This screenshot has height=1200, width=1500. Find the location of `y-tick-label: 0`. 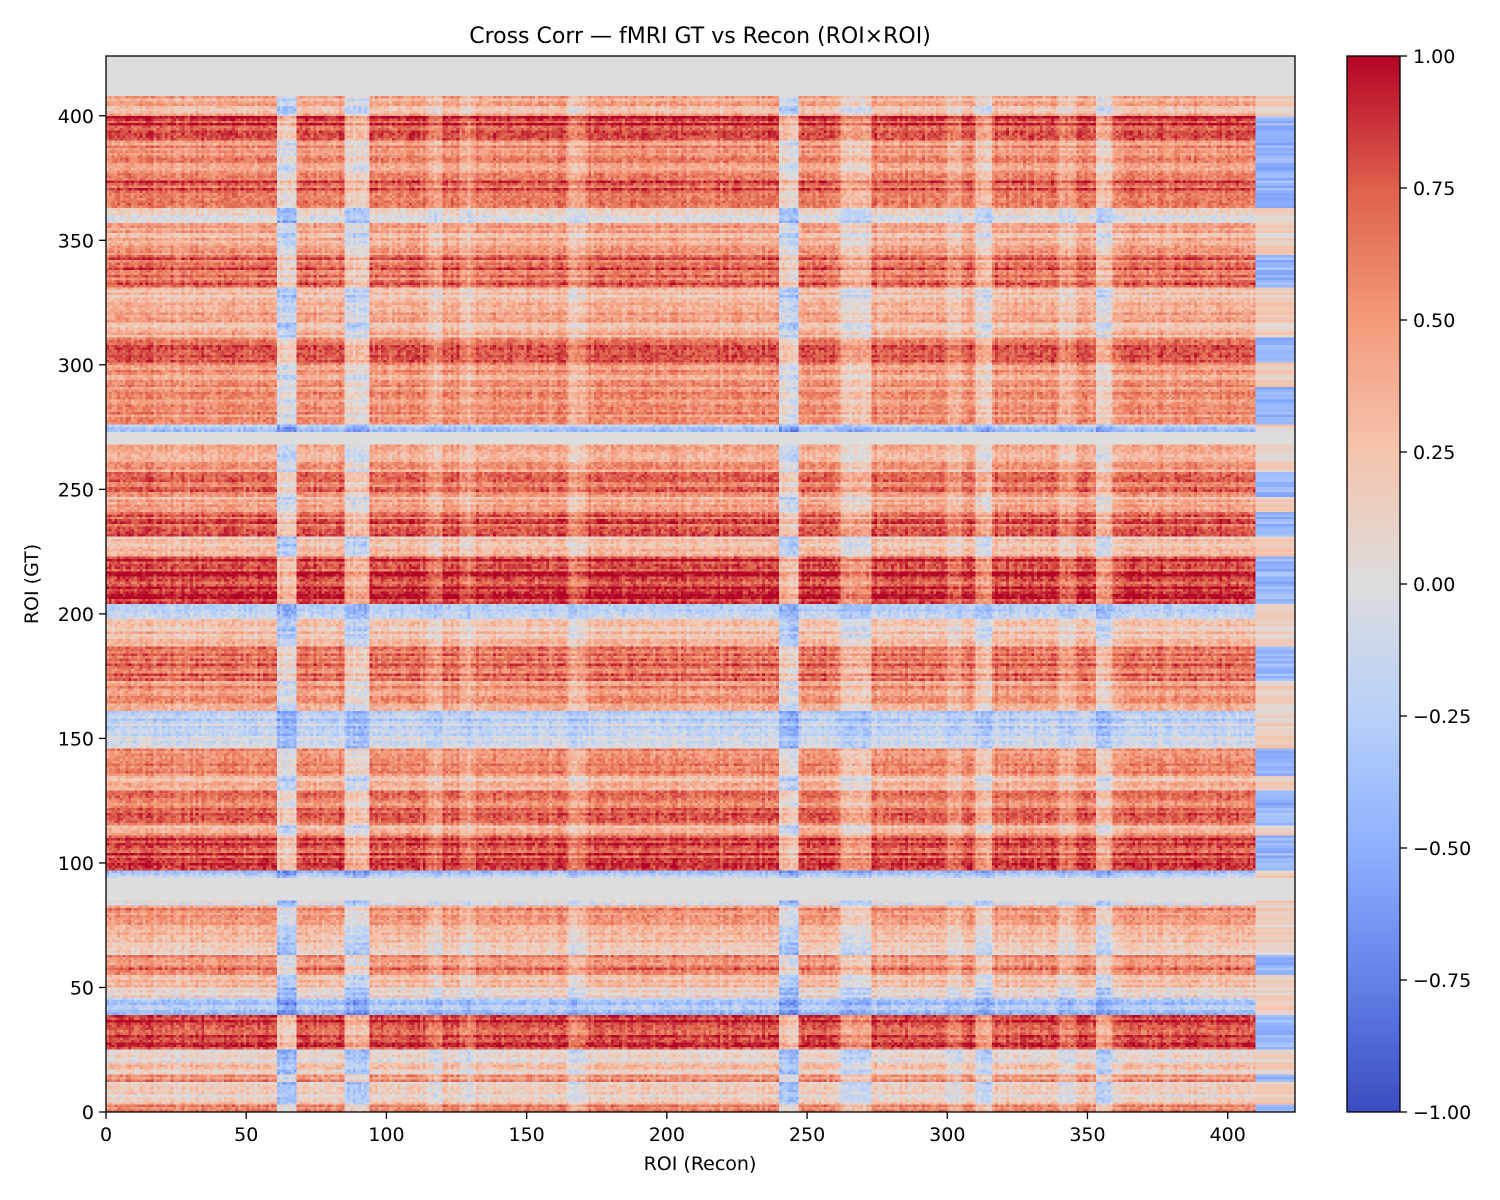

y-tick-label: 0 is located at coordinates (88, 1113).